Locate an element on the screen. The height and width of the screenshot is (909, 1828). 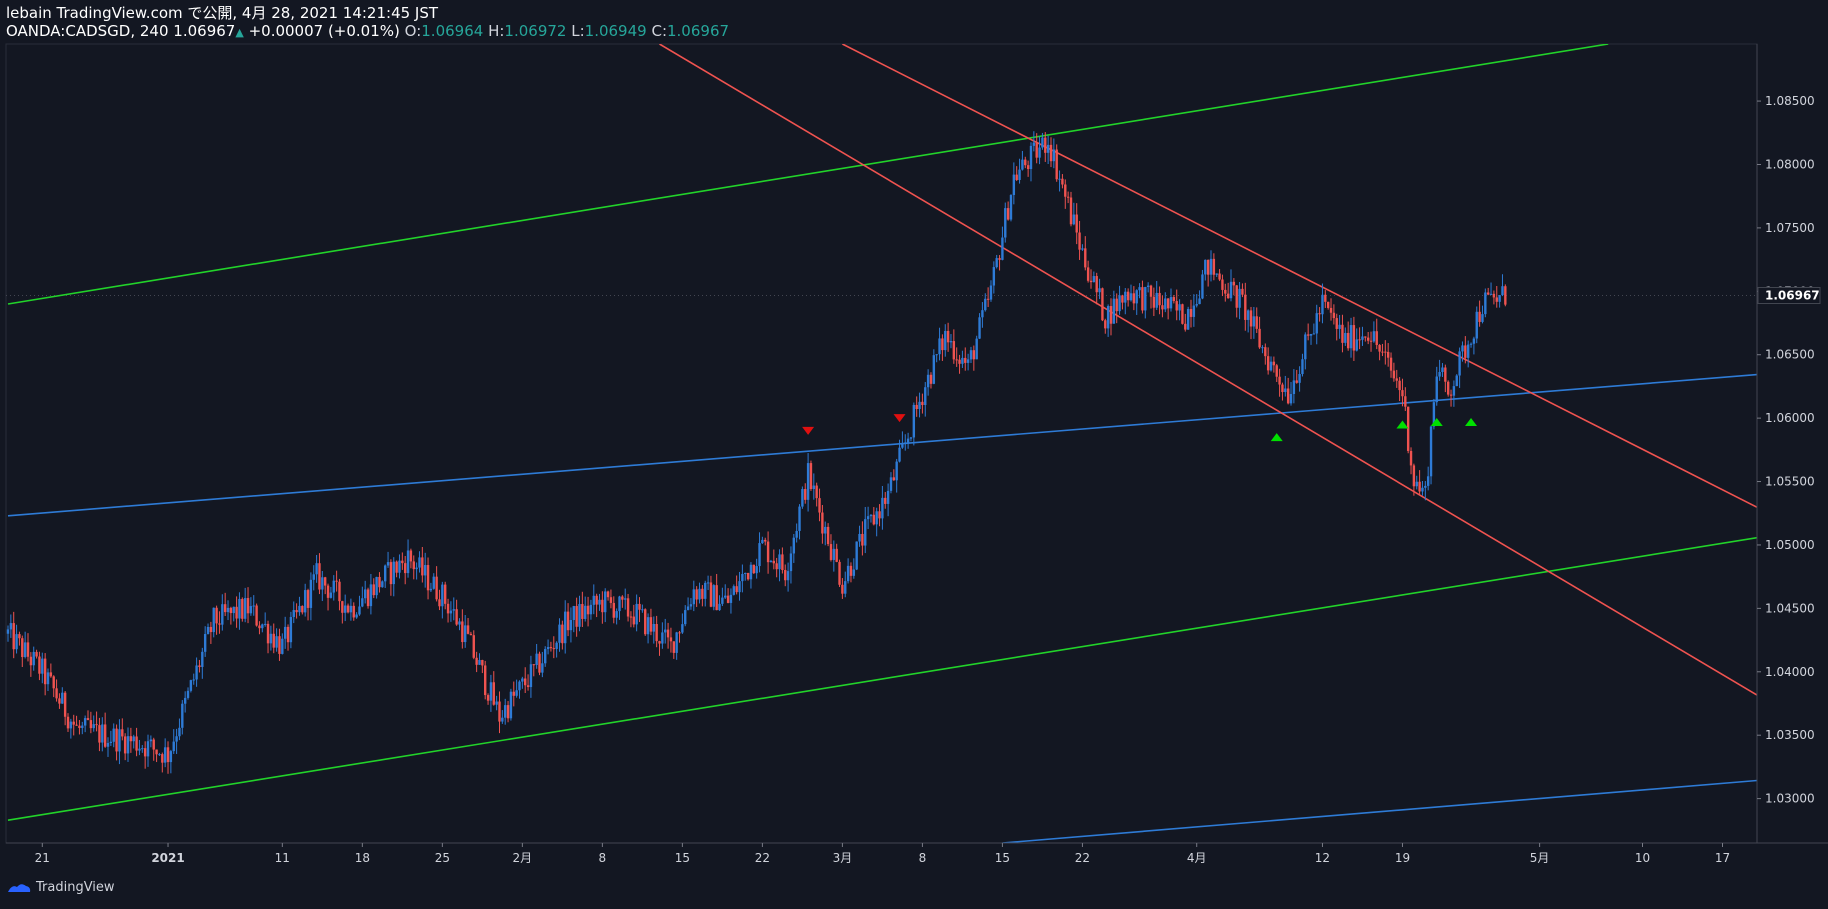
symbol-label: OANDA:CADSGD, 240 is located at coordinates (87, 31).